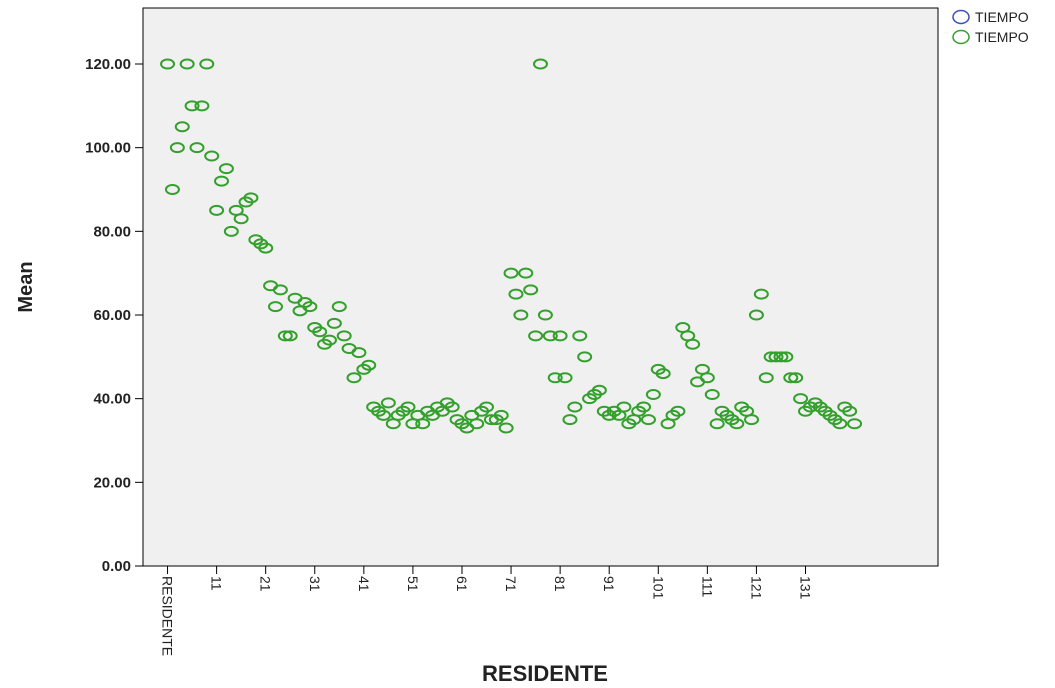 The height and width of the screenshot is (688, 1055). I want to click on y-tick-label: 40.00, so click(112, 399).